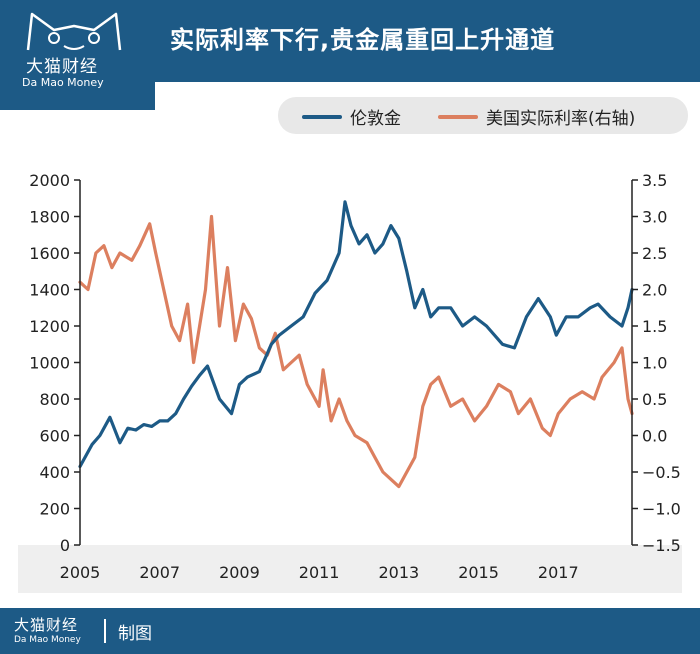 Image resolution: width=700 pixels, height=654 pixels. What do you see at coordinates (74, 31) in the screenshot?
I see `cat-logo-icon` at bounding box center [74, 31].